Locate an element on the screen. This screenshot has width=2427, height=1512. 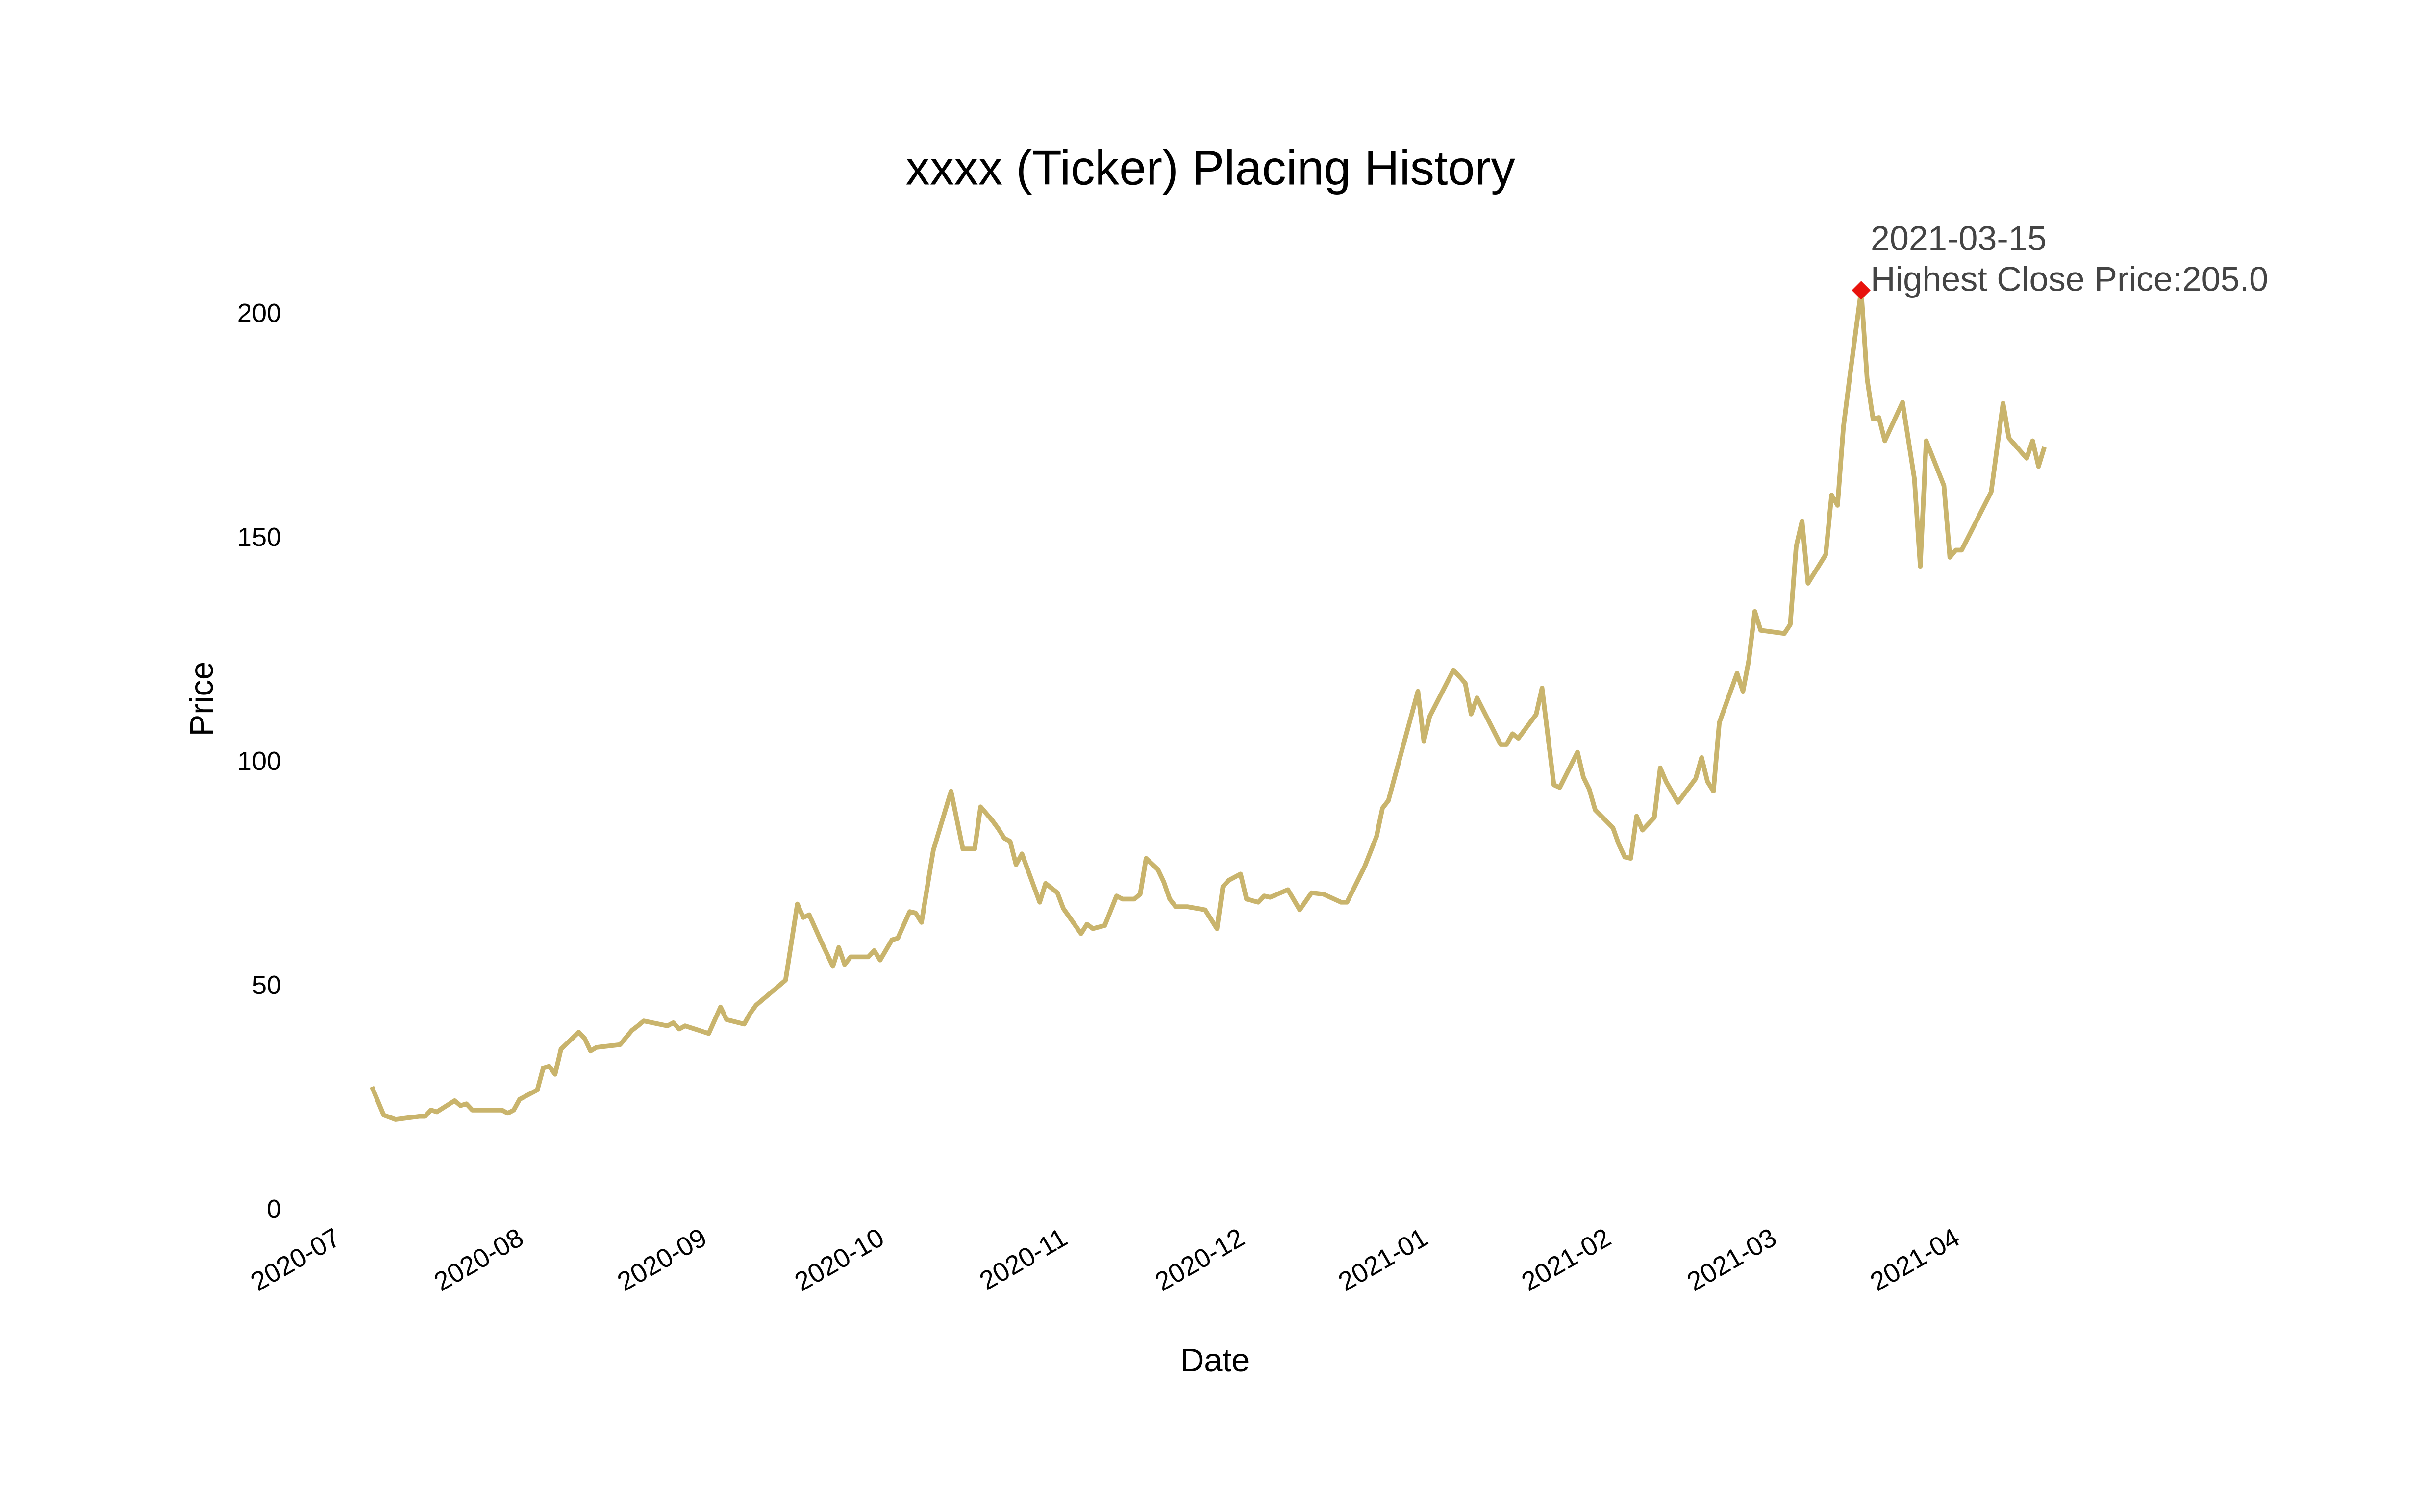
y-tick-label: 150 is located at coordinates (259, 537).